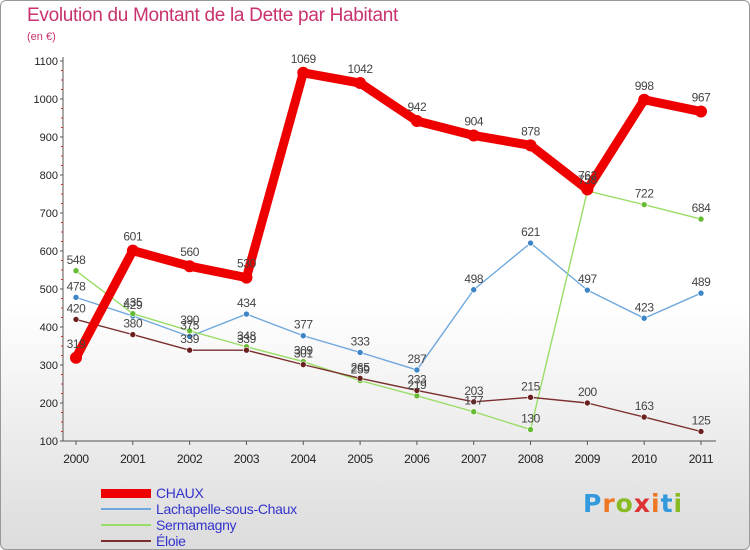 The image size is (750, 550). Describe the element at coordinates (49, 138) in the screenshot. I see `y-tick-label: 900` at that location.